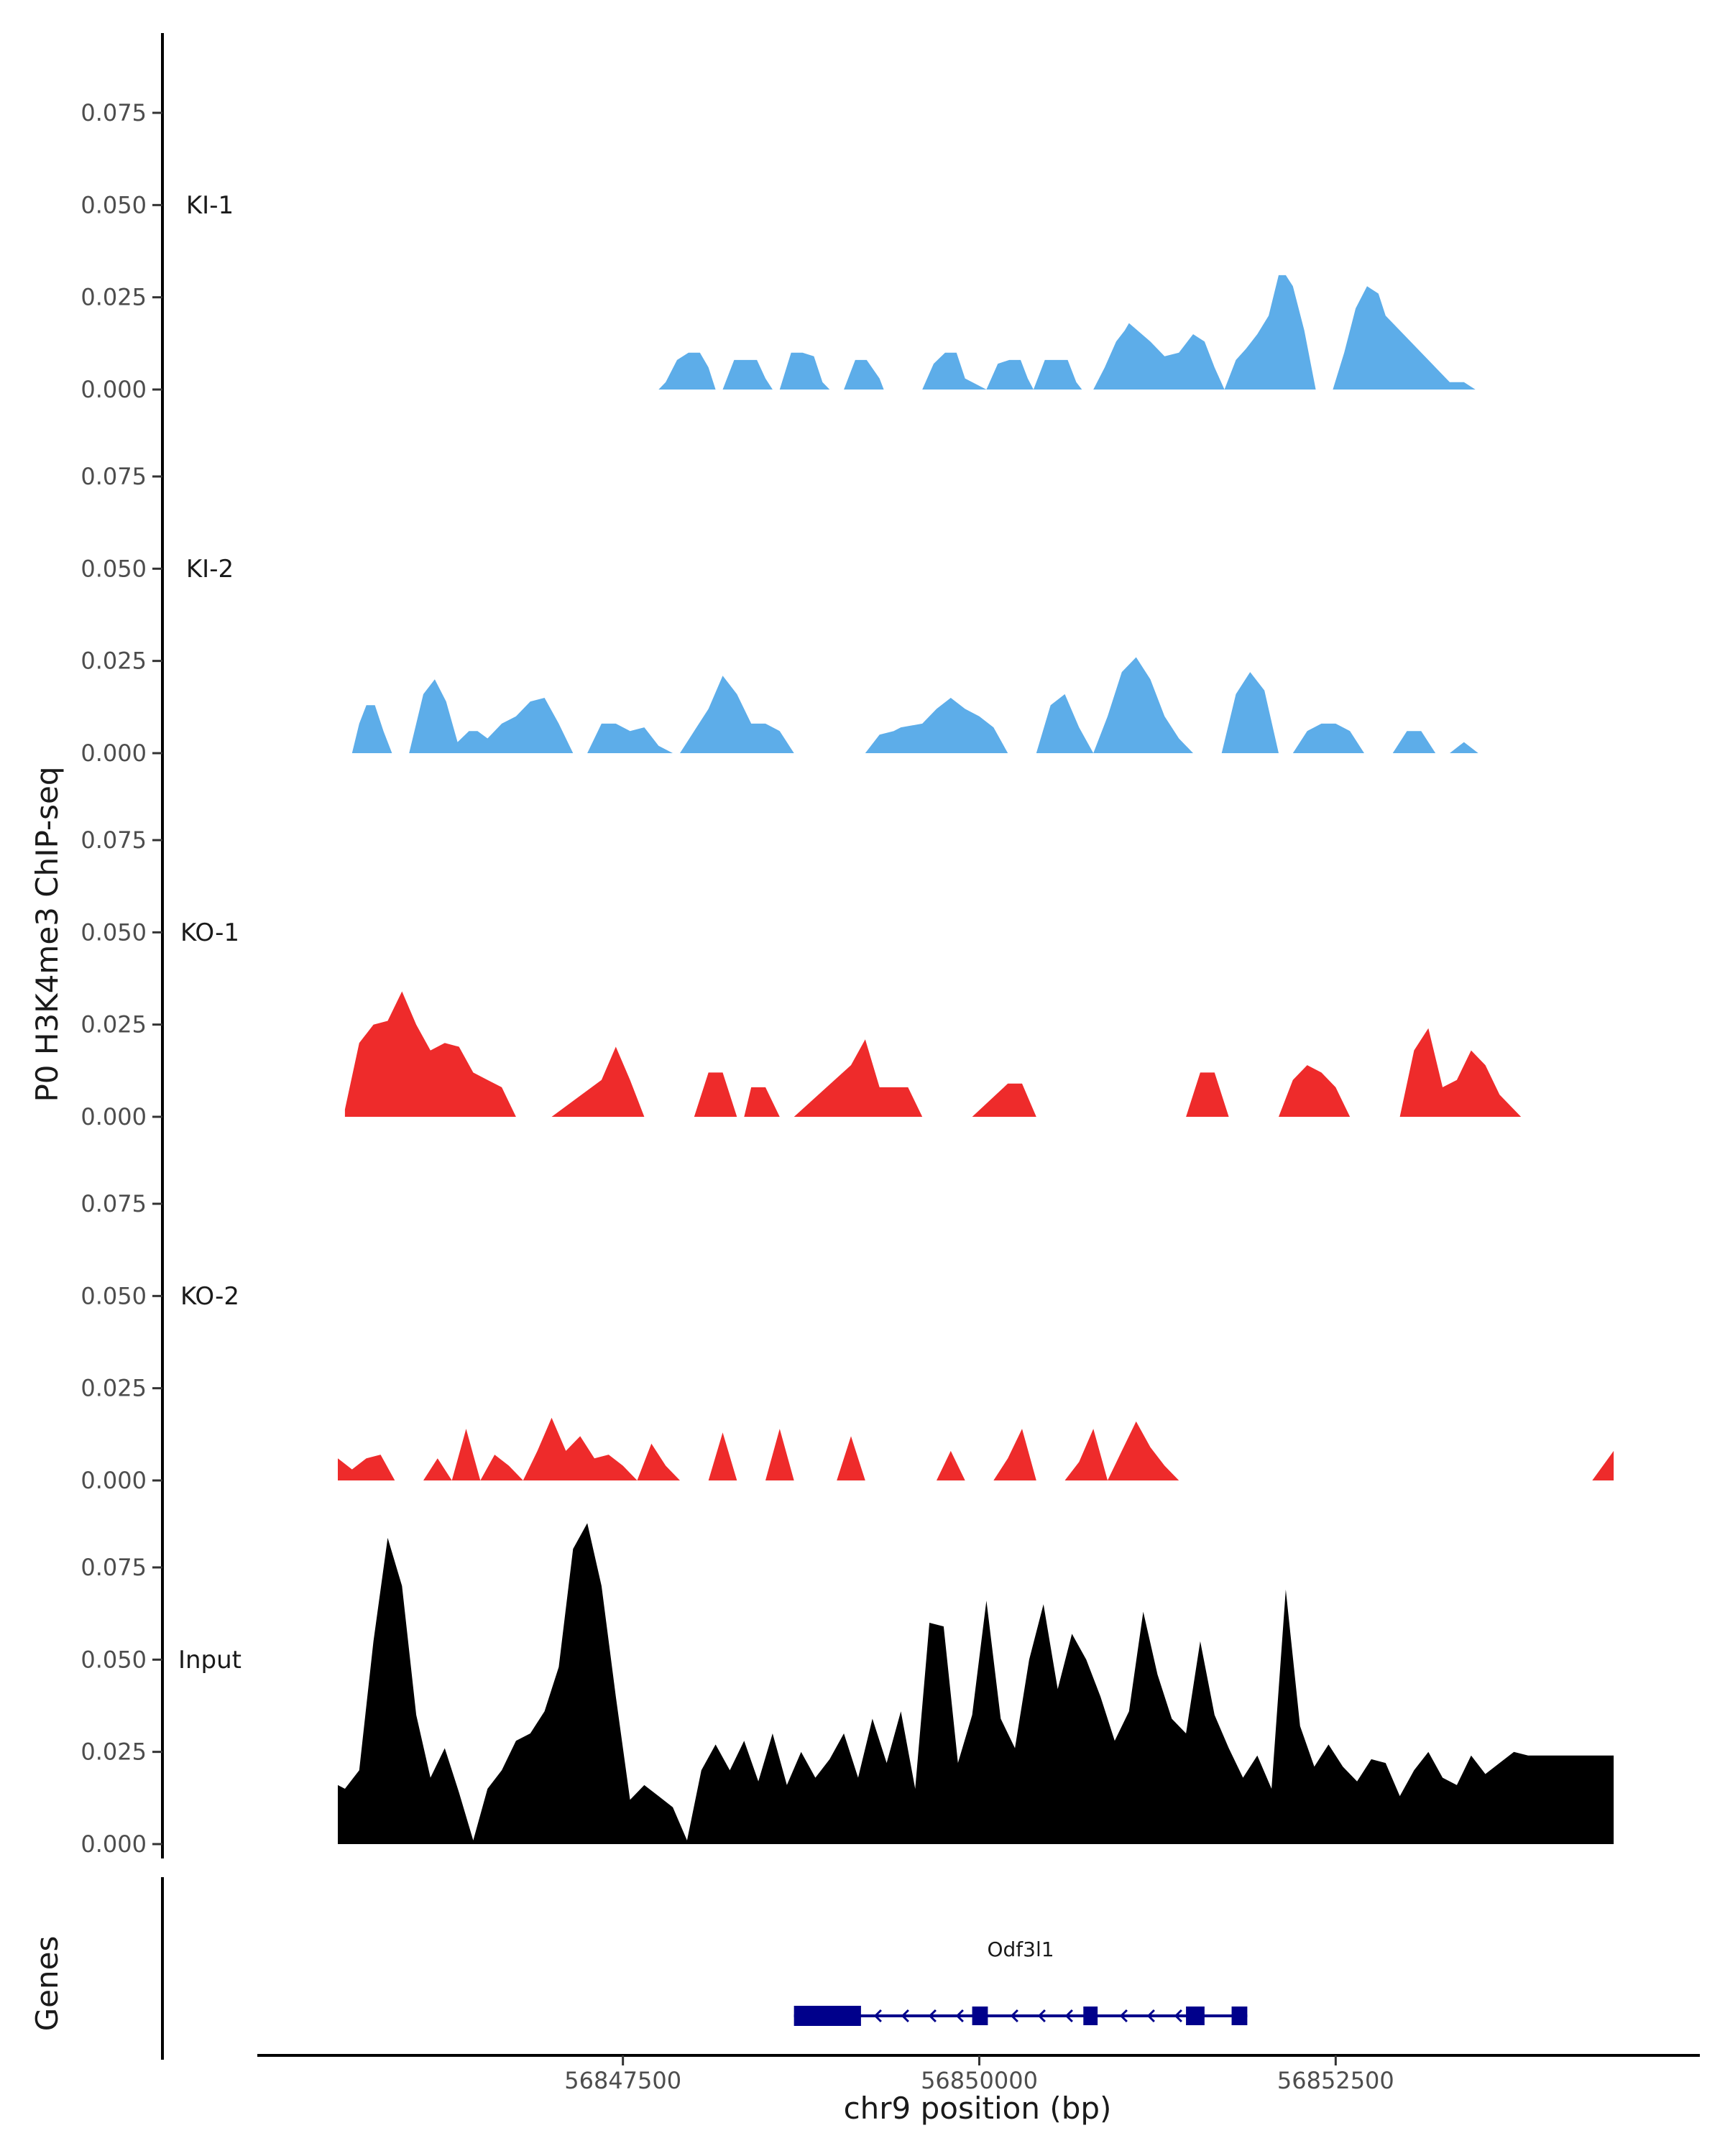 This screenshot has height=2156, width=1725. What do you see at coordinates (978, 2109) in the screenshot?
I see `x-axis-title: chr9 position (bp)` at bounding box center [978, 2109].